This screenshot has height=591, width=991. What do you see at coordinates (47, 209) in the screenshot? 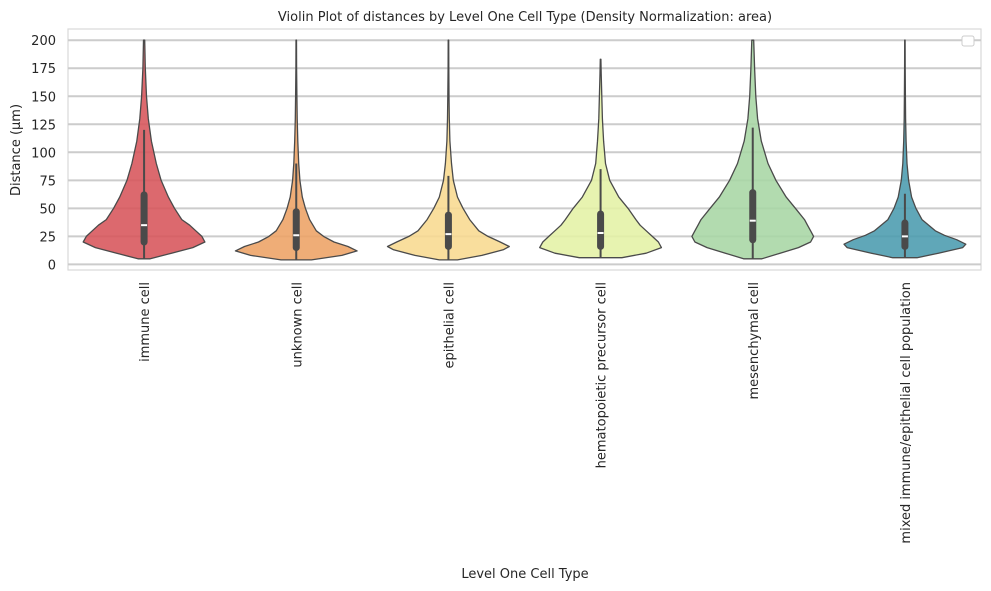
I see `y-tick-label: 50` at bounding box center [47, 209].